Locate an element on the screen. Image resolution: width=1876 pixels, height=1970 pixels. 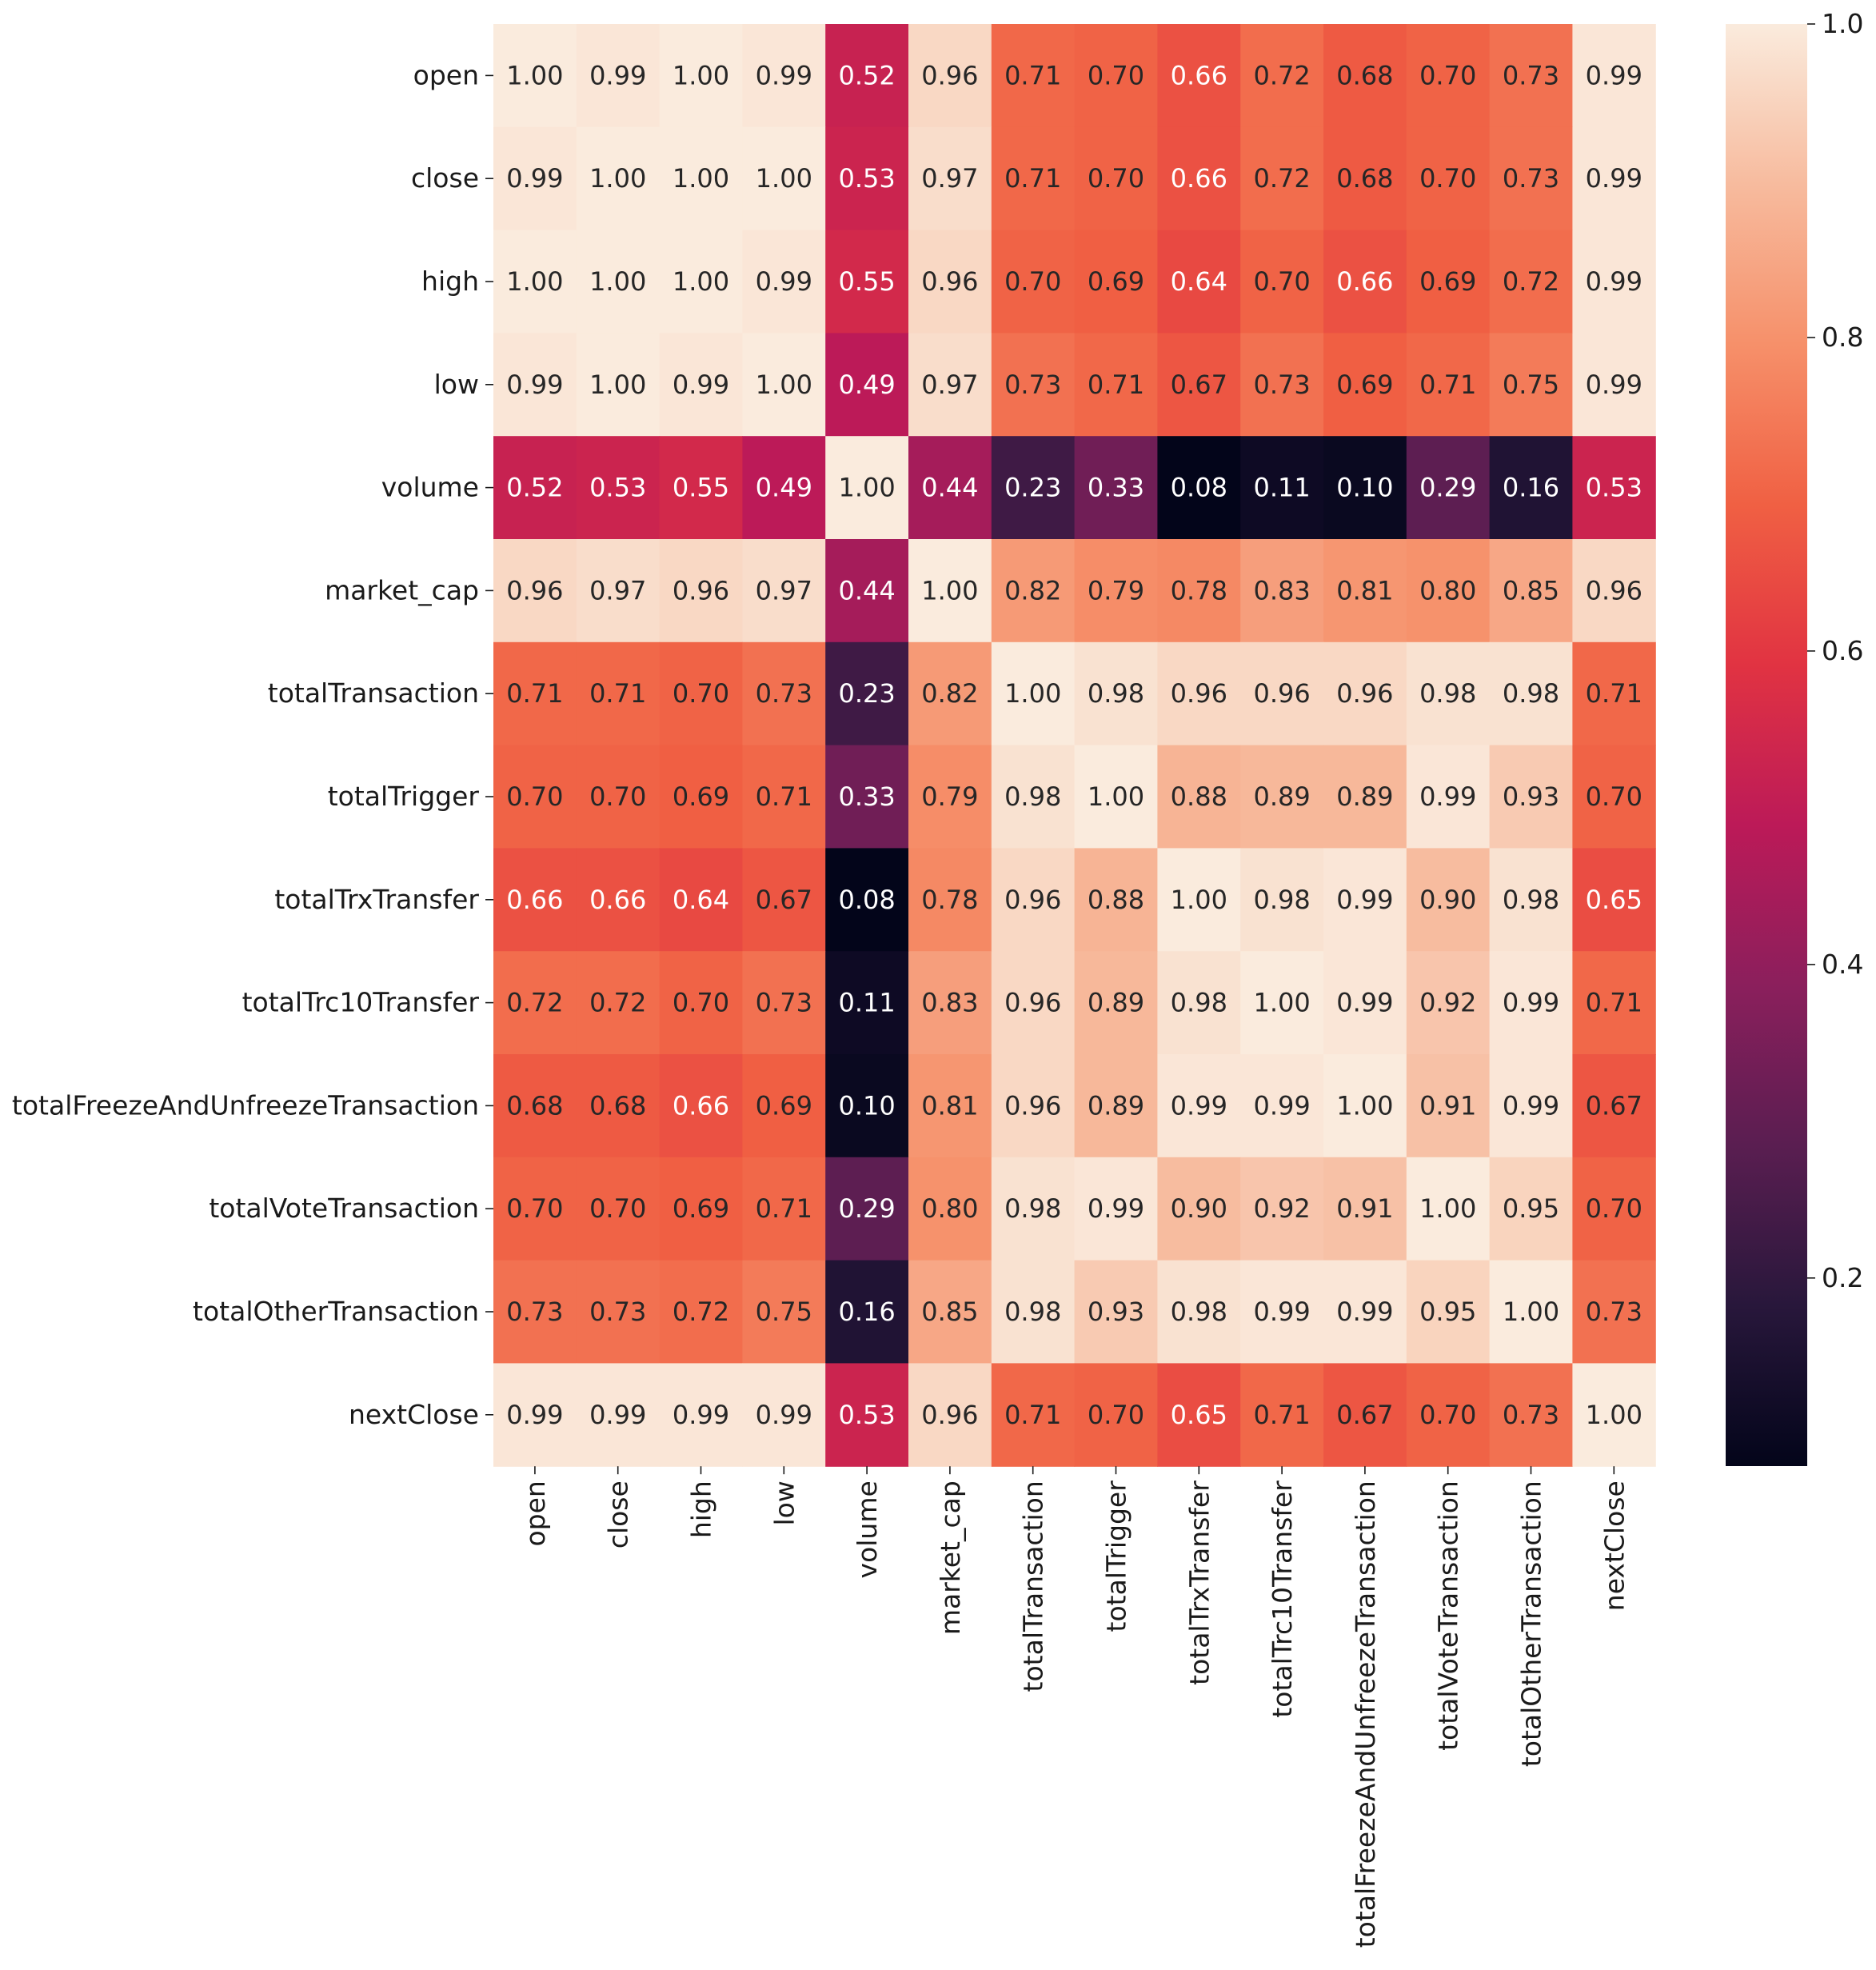
y-tick-label: low is located at coordinates (456, 384).